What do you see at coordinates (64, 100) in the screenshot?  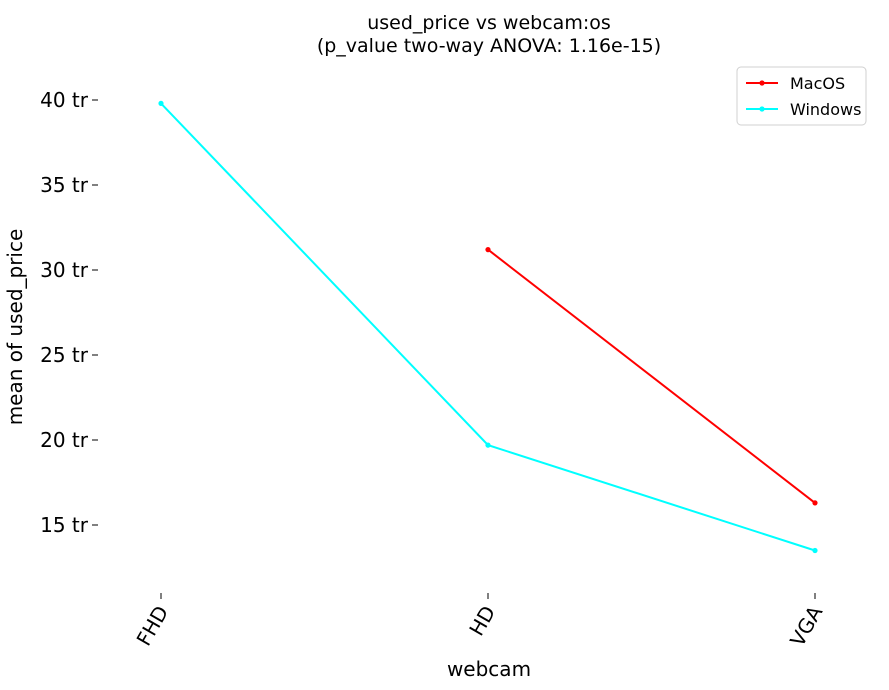 I see `y-tick-label: 40 tr` at bounding box center [64, 100].